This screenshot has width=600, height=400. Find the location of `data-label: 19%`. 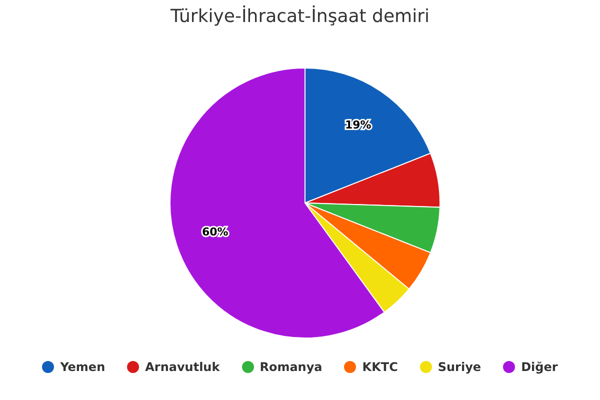

data-label: 19% is located at coordinates (358, 125).